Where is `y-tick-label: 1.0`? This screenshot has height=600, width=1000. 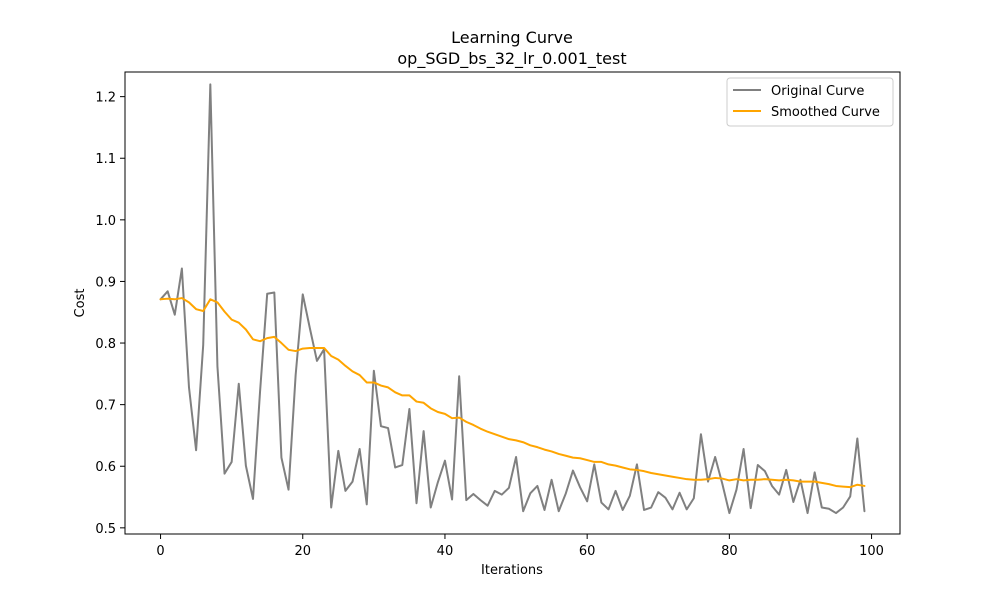
y-tick-label: 1.0 is located at coordinates (105, 221).